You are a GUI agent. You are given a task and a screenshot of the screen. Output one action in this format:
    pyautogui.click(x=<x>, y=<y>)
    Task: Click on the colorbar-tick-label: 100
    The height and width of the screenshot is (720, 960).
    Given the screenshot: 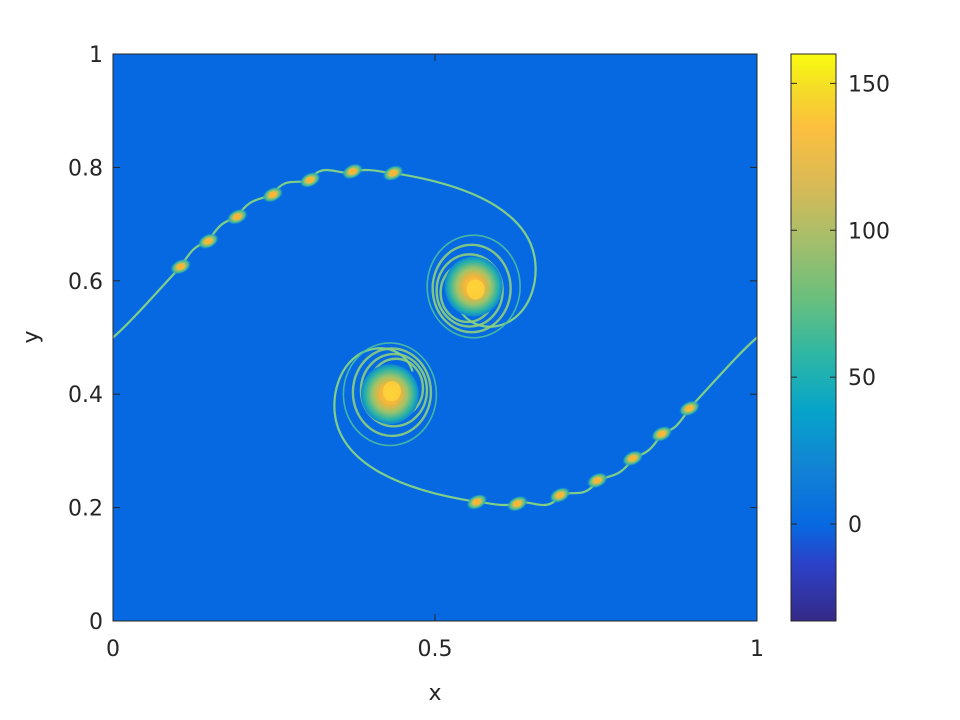 What is the action you would take?
    pyautogui.click(x=869, y=231)
    